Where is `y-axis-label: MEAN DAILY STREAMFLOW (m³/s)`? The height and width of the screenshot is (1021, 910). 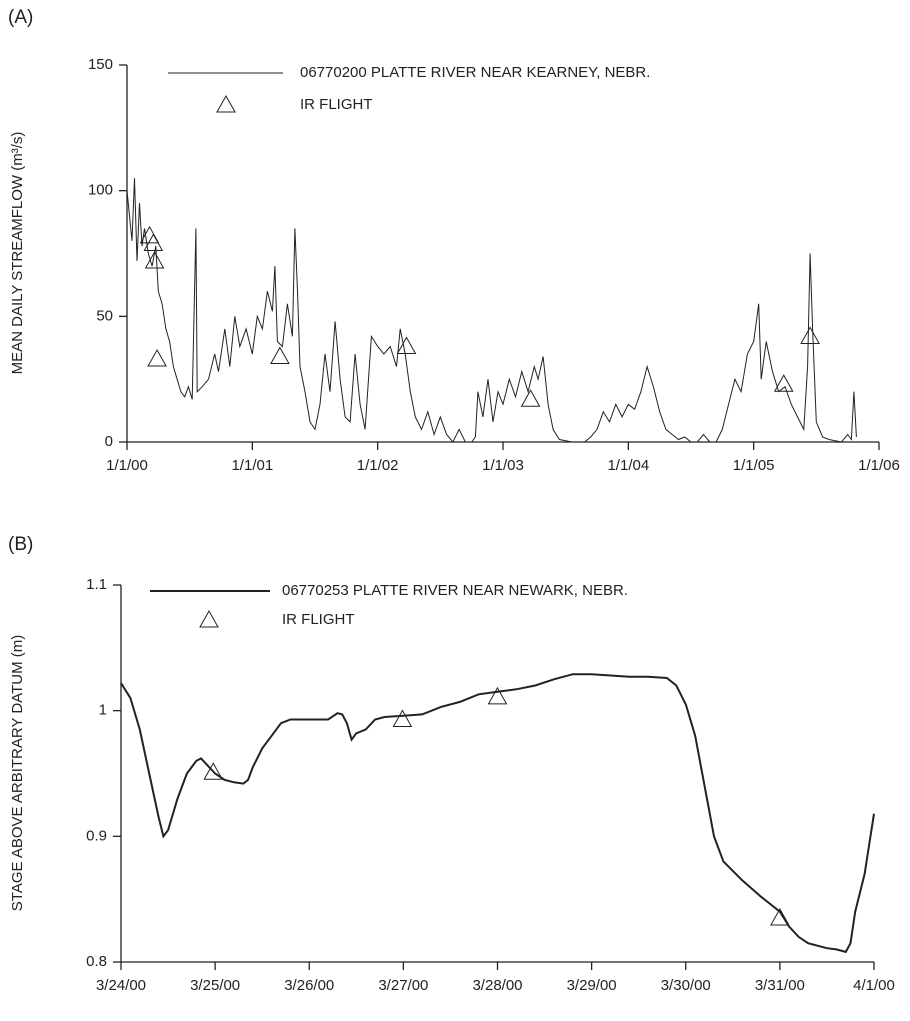 y-axis-label: MEAN DAILY STREAMFLOW (m³/s) is located at coordinates (17, 253).